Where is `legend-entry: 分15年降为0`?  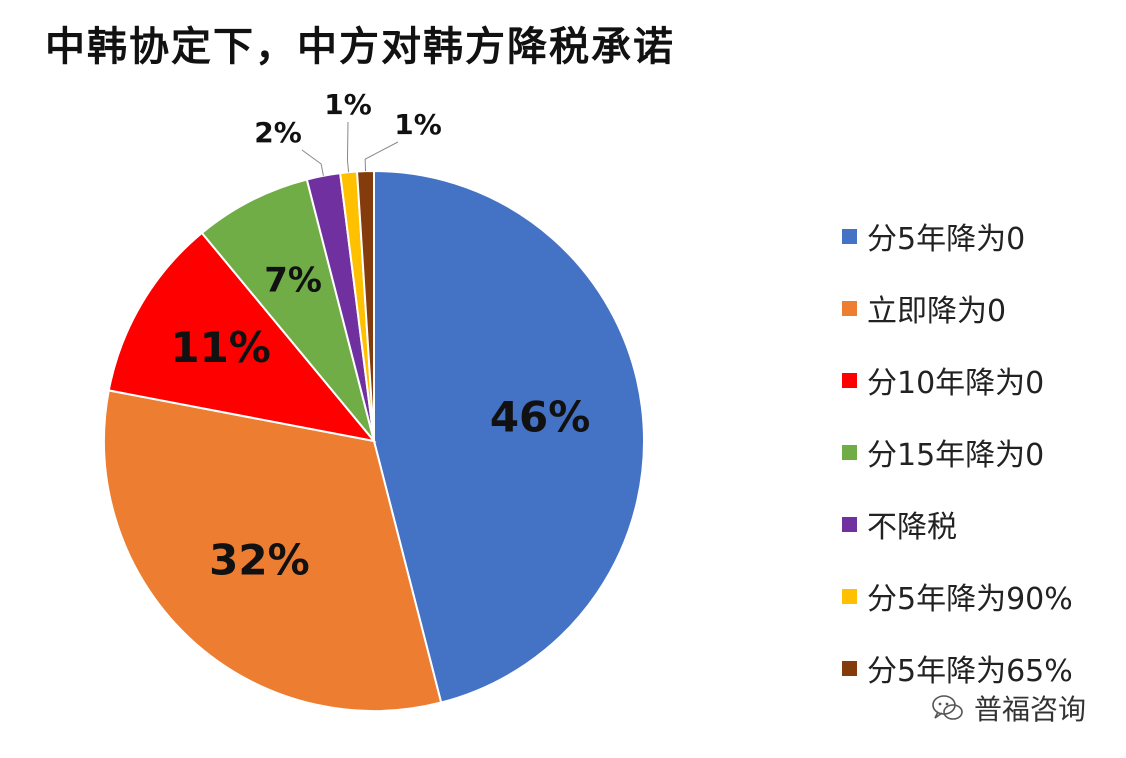
legend-entry: 分15年降为0 is located at coordinates (957, 452).